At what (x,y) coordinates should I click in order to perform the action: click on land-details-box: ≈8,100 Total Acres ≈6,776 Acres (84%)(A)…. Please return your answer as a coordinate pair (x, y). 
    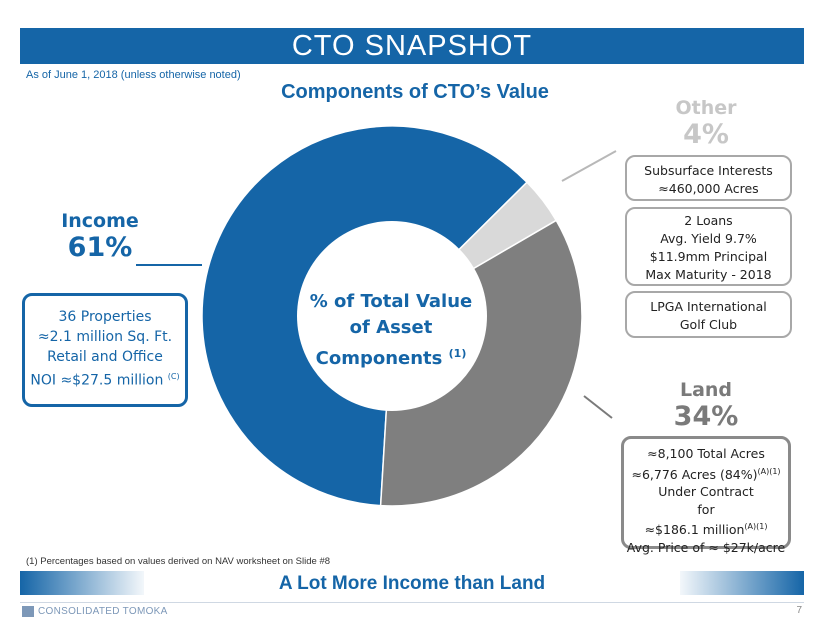
    Looking at the image, I should click on (706, 495).